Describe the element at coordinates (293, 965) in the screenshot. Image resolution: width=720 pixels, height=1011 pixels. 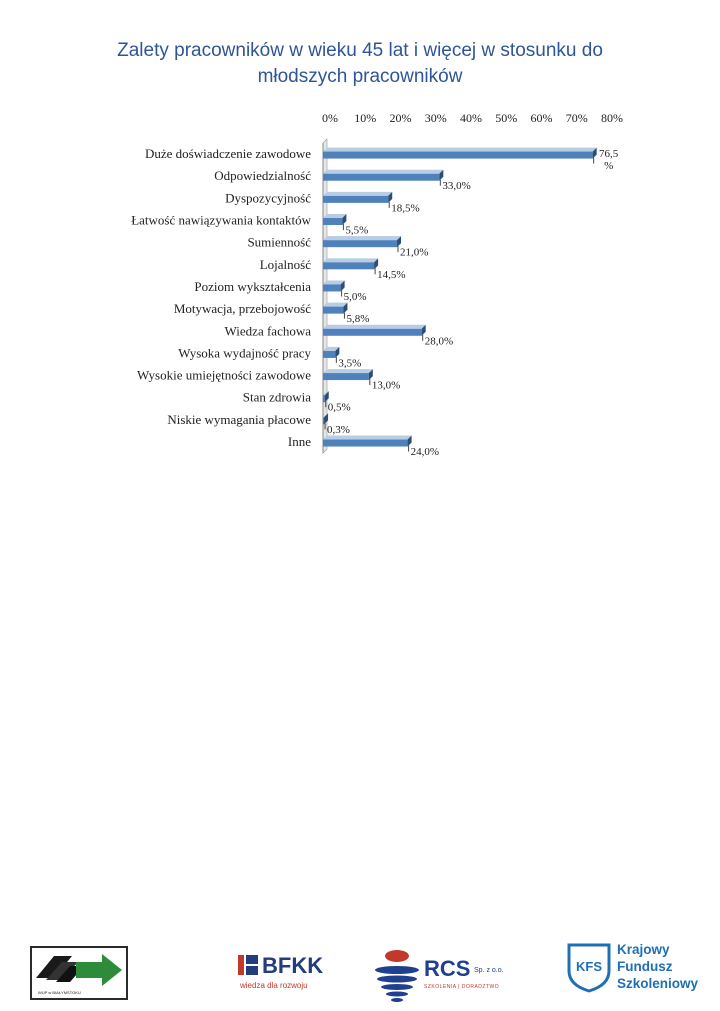
I see `bfkk-name: BFKK` at that location.